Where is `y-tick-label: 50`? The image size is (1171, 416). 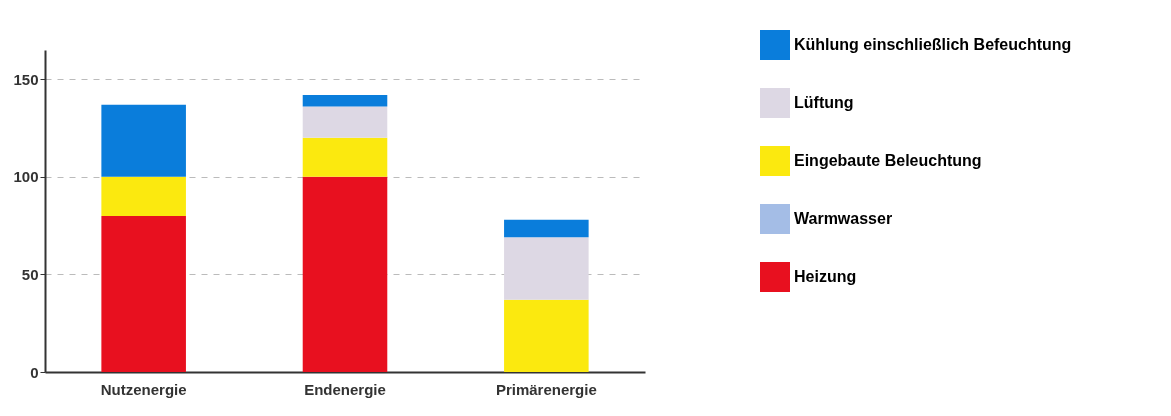 y-tick-label: 50 is located at coordinates (30, 274).